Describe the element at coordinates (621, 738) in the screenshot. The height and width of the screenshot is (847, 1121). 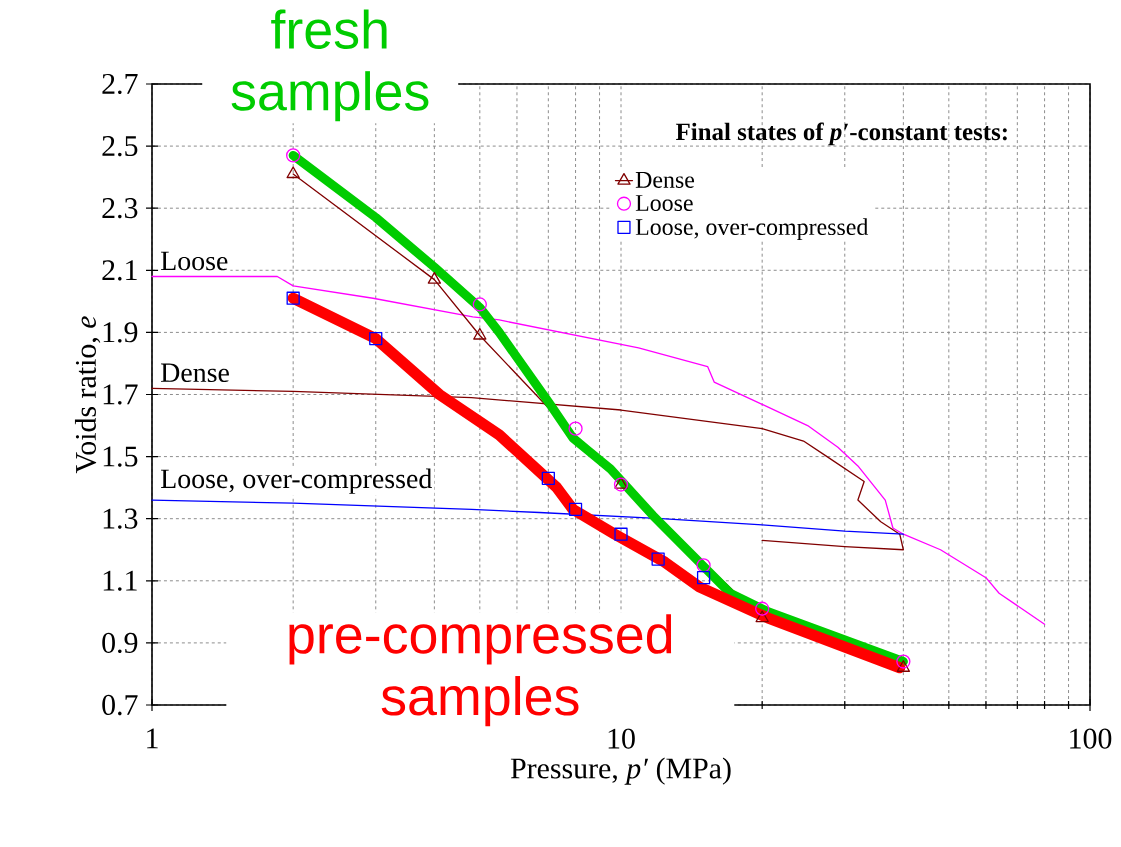
I see `x-tick-label: 10` at that location.